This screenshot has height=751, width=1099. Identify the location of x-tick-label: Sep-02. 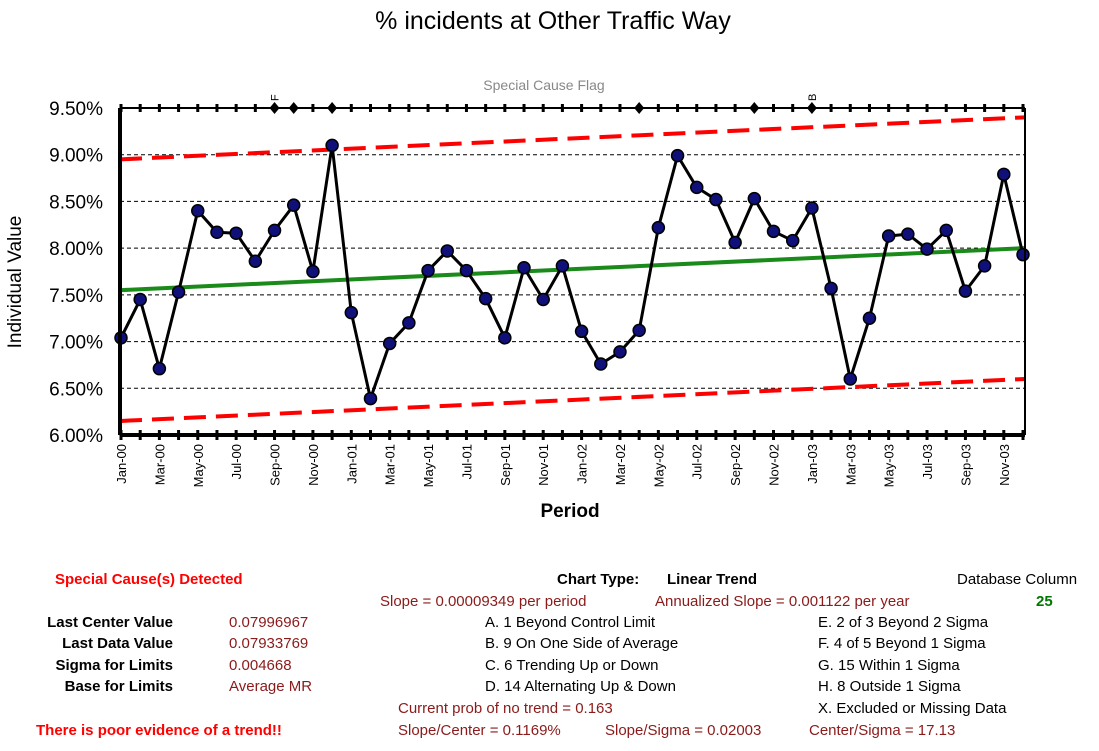
(735, 465).